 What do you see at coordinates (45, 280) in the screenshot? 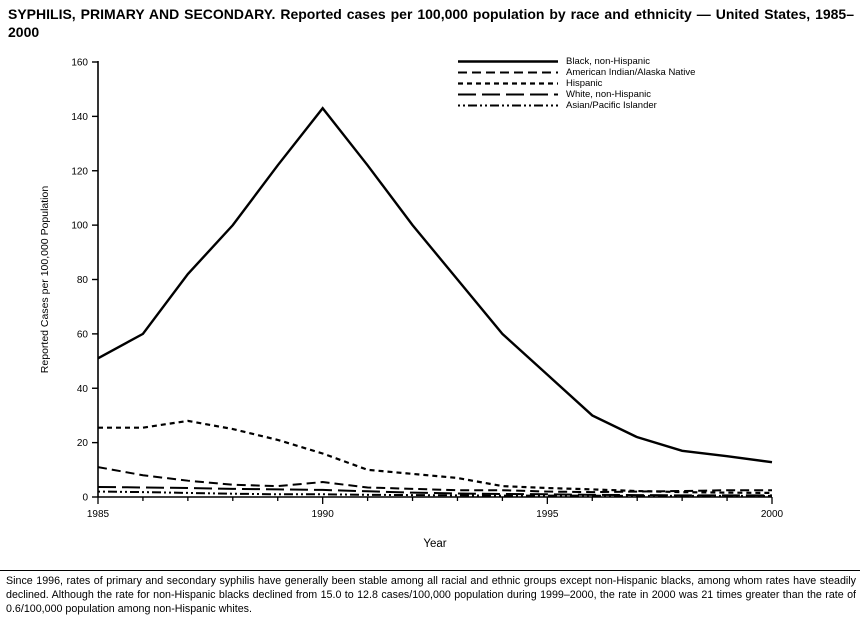
I see `y-axis-title: Reported Cases per 100,000 Population` at bounding box center [45, 280].